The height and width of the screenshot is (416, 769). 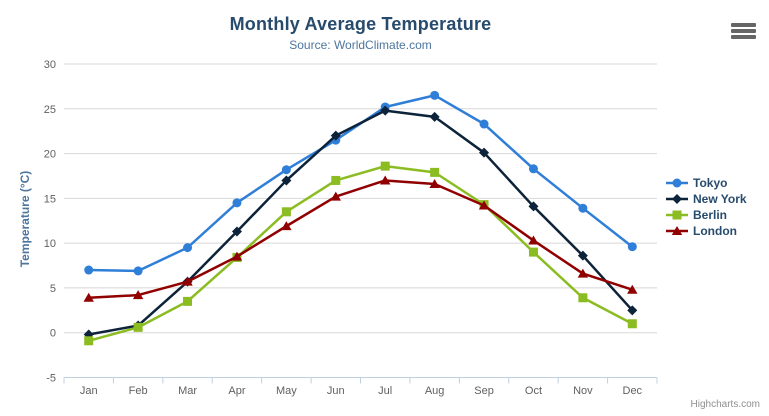 I want to click on legend: Tokyo New York Berlin London, so click(x=706, y=207).